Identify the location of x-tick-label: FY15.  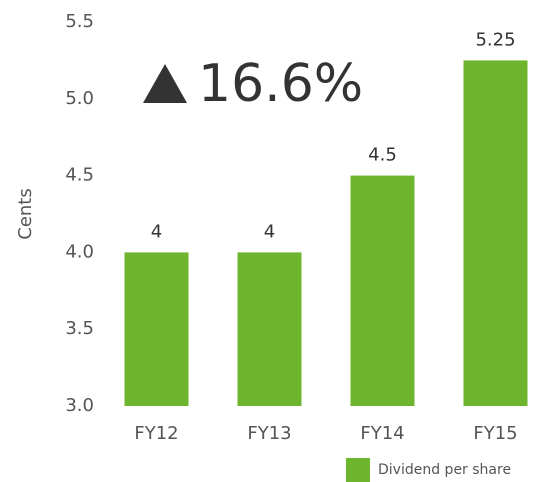
(495, 433).